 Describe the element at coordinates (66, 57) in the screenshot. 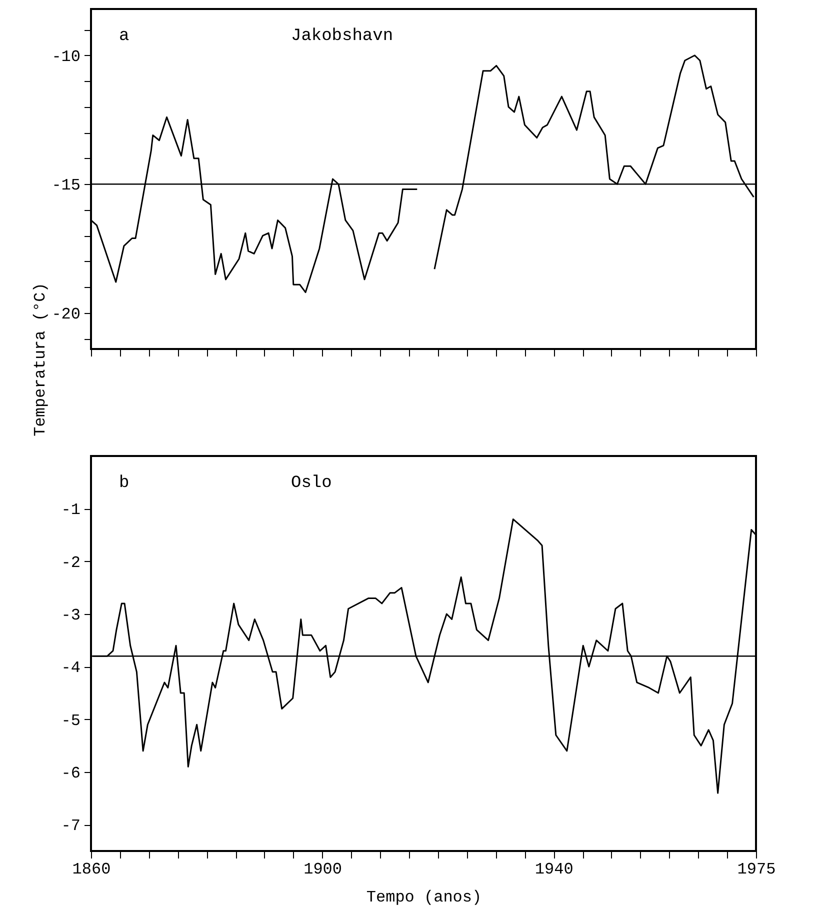

I see `y-tick-label: -10` at that location.